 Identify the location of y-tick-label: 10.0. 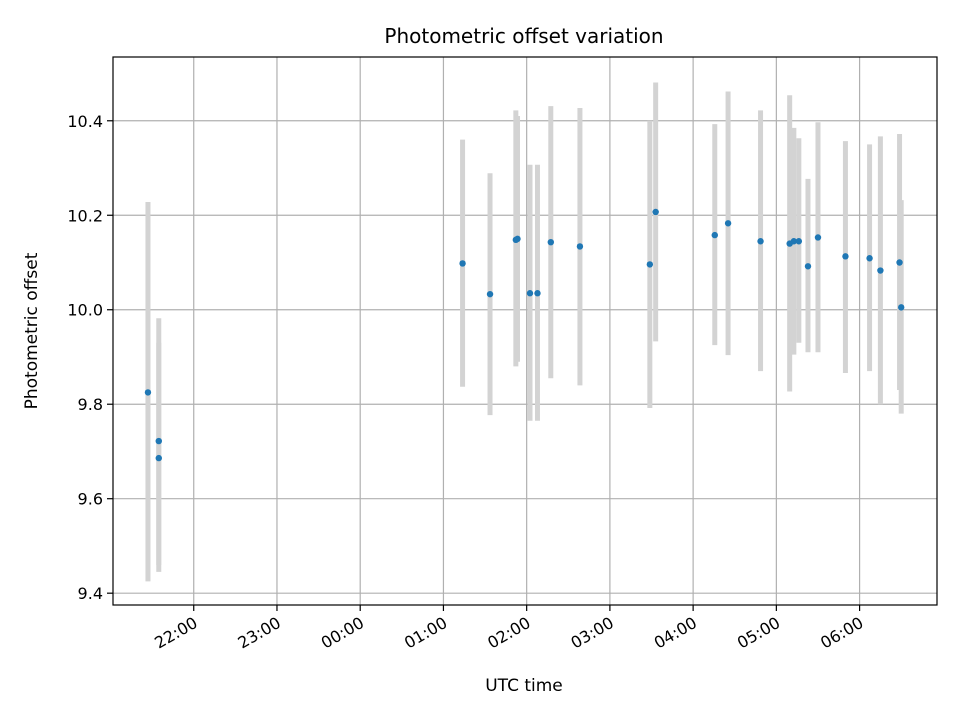
(85, 310).